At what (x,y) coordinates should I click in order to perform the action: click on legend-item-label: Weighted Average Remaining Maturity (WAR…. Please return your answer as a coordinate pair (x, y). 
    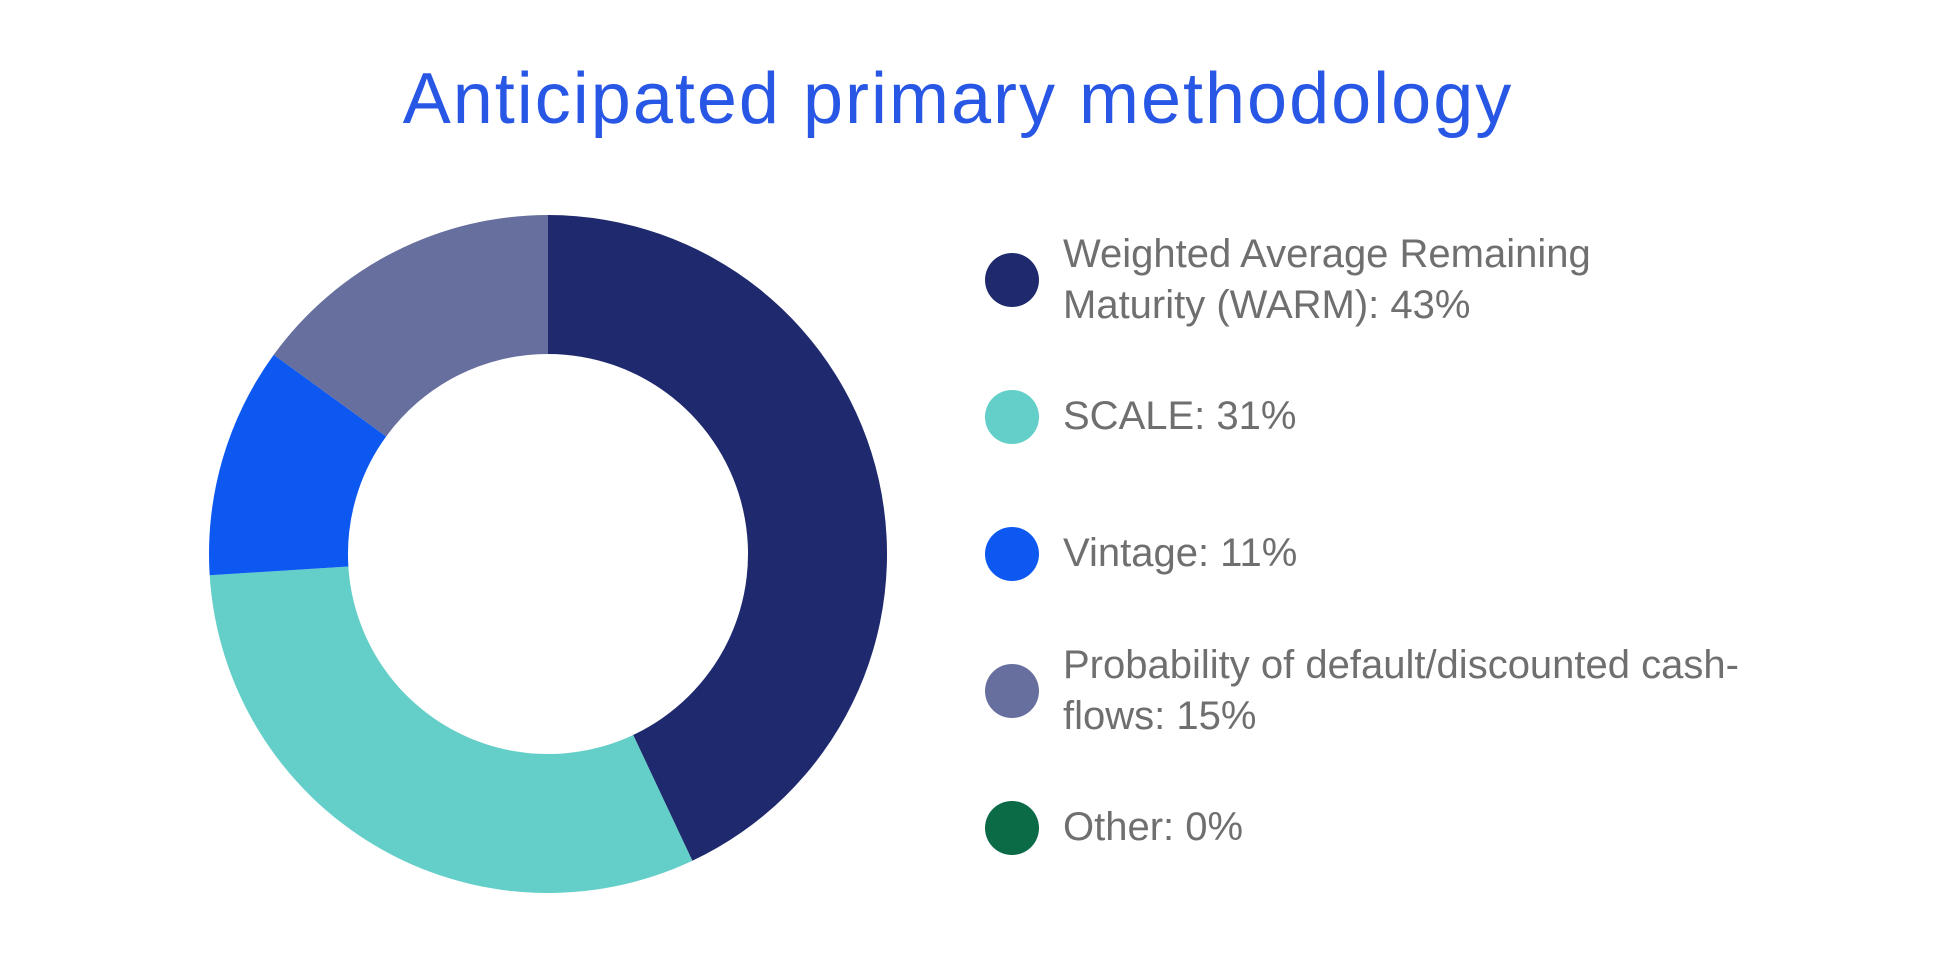
    Looking at the image, I should click on (1327, 279).